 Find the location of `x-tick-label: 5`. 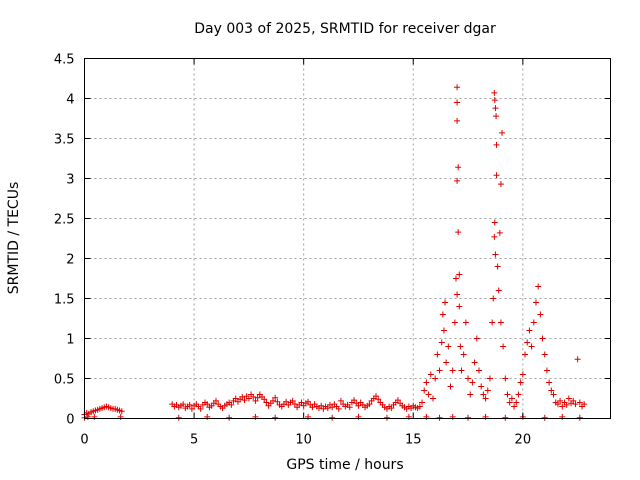

x-tick-label: 5 is located at coordinates (194, 440).